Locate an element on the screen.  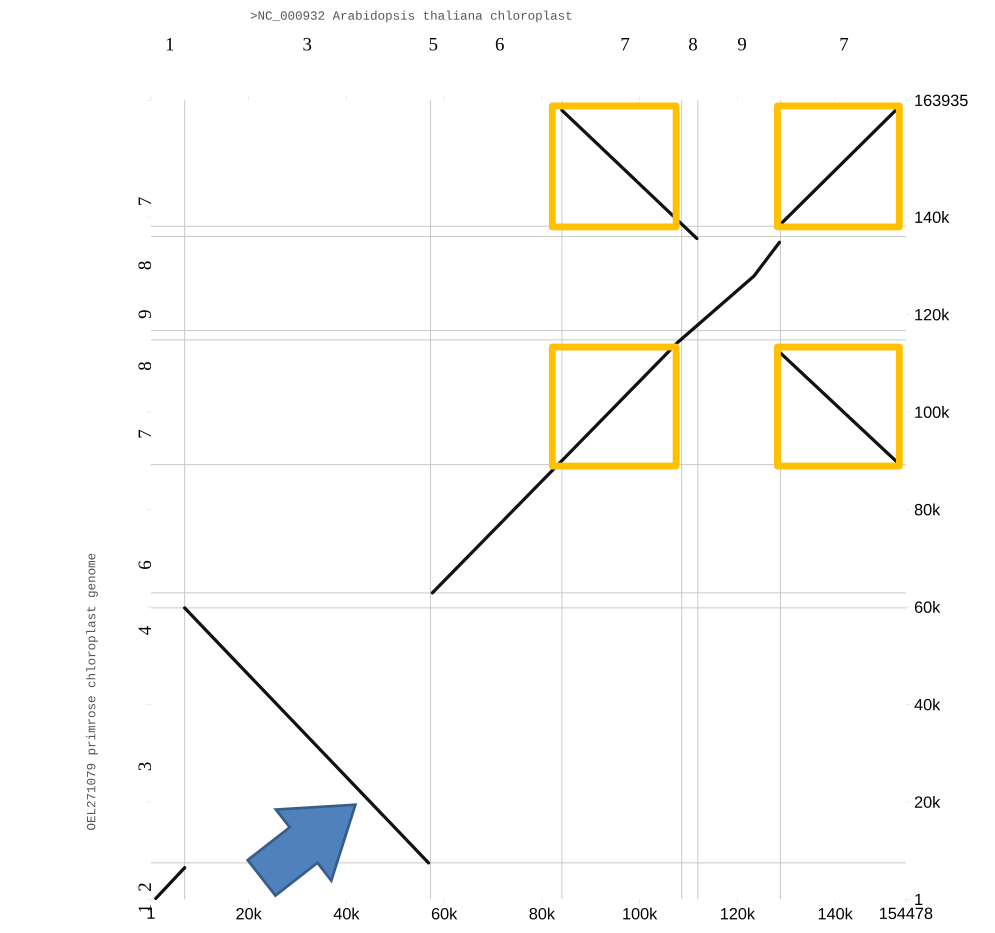
y-tick-label: 1 is located at coordinates (918, 899).